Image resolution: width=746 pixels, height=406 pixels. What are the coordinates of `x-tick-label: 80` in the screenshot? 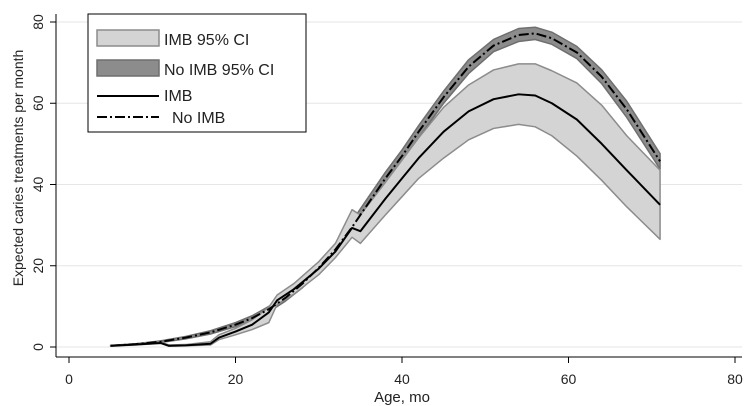 It's located at (735, 379).